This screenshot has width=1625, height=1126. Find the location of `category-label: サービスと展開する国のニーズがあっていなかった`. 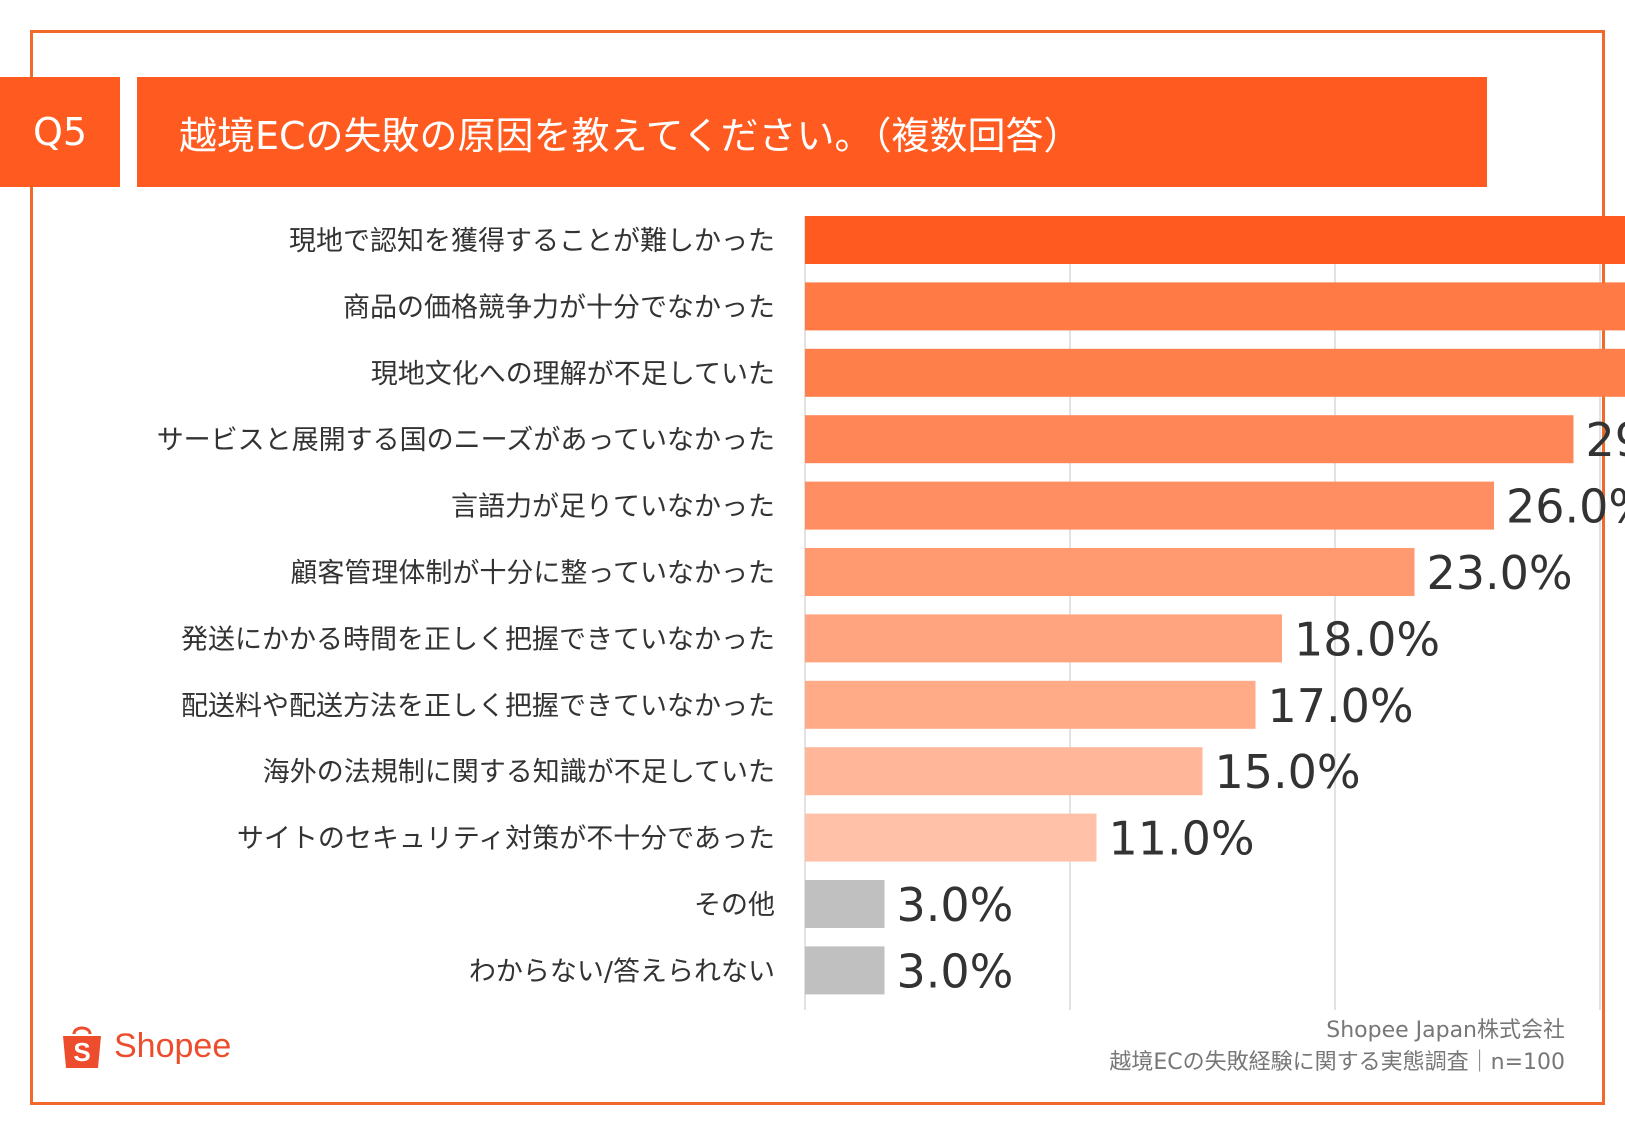

category-label: サービスと展開する国のニーズがあっていなかった is located at coordinates (466, 440).